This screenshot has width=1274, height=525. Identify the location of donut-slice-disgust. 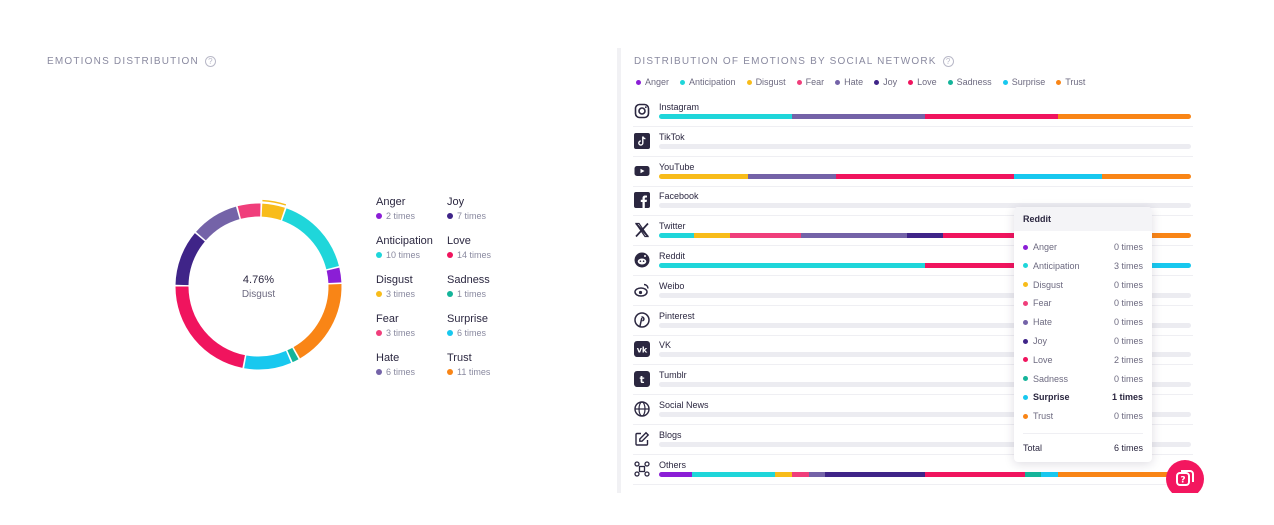
(273, 212).